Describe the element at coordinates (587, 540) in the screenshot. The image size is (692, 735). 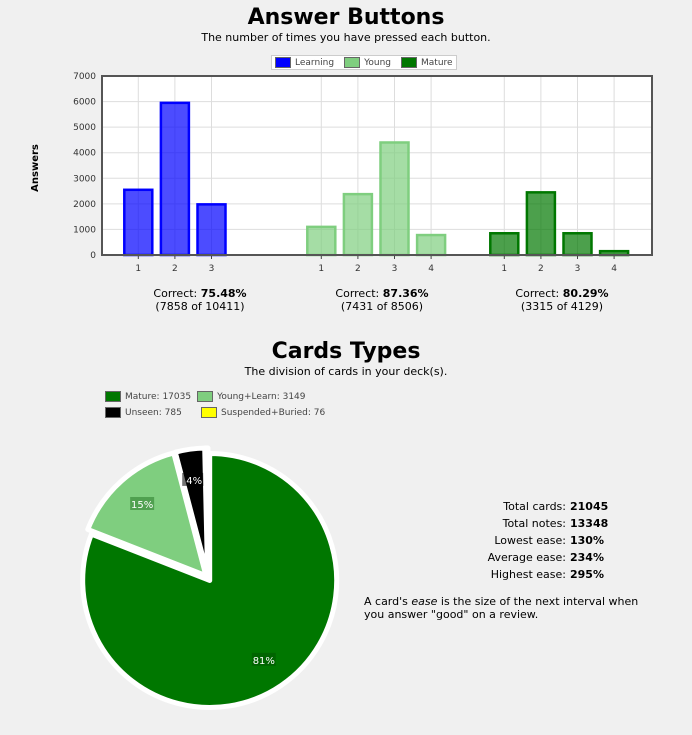
I see `stat-value: 130%` at that location.